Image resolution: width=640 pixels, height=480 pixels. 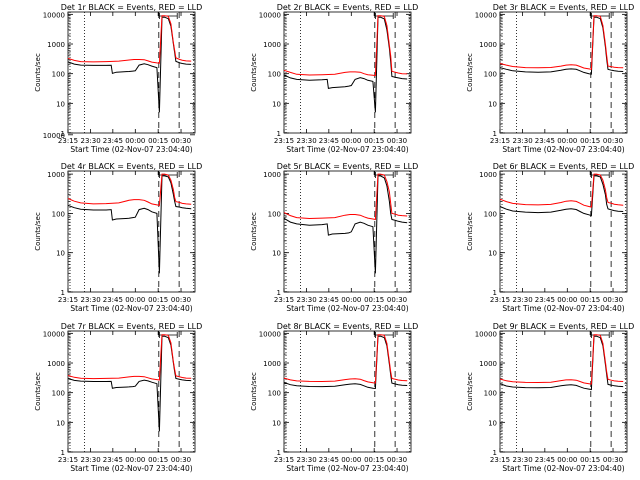 What do you see at coordinates (564, 166) in the screenshot?
I see `chart-title: Det 6r BLACK = Events, RED = LLD` at bounding box center [564, 166].